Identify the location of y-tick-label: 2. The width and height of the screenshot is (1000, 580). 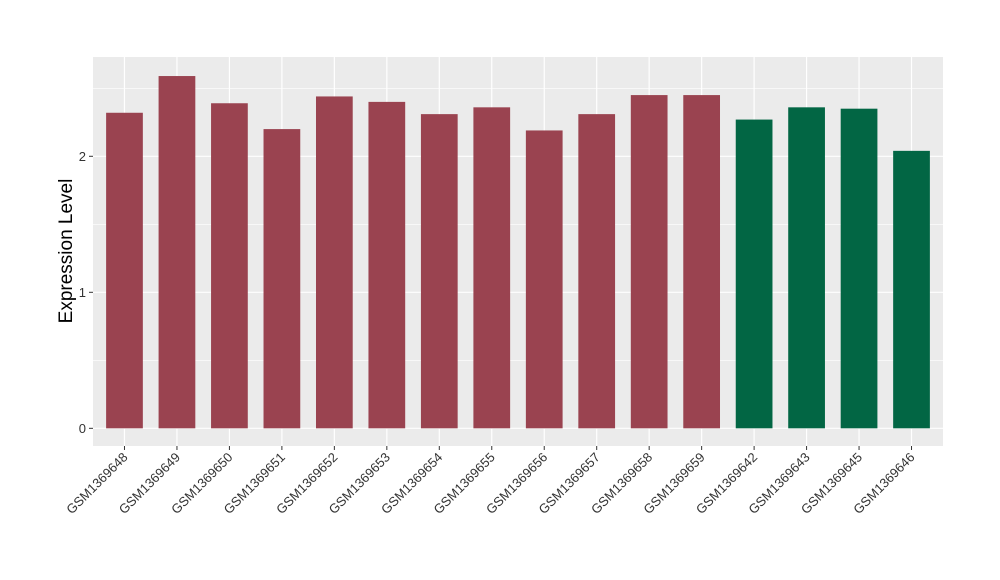
(82, 156).